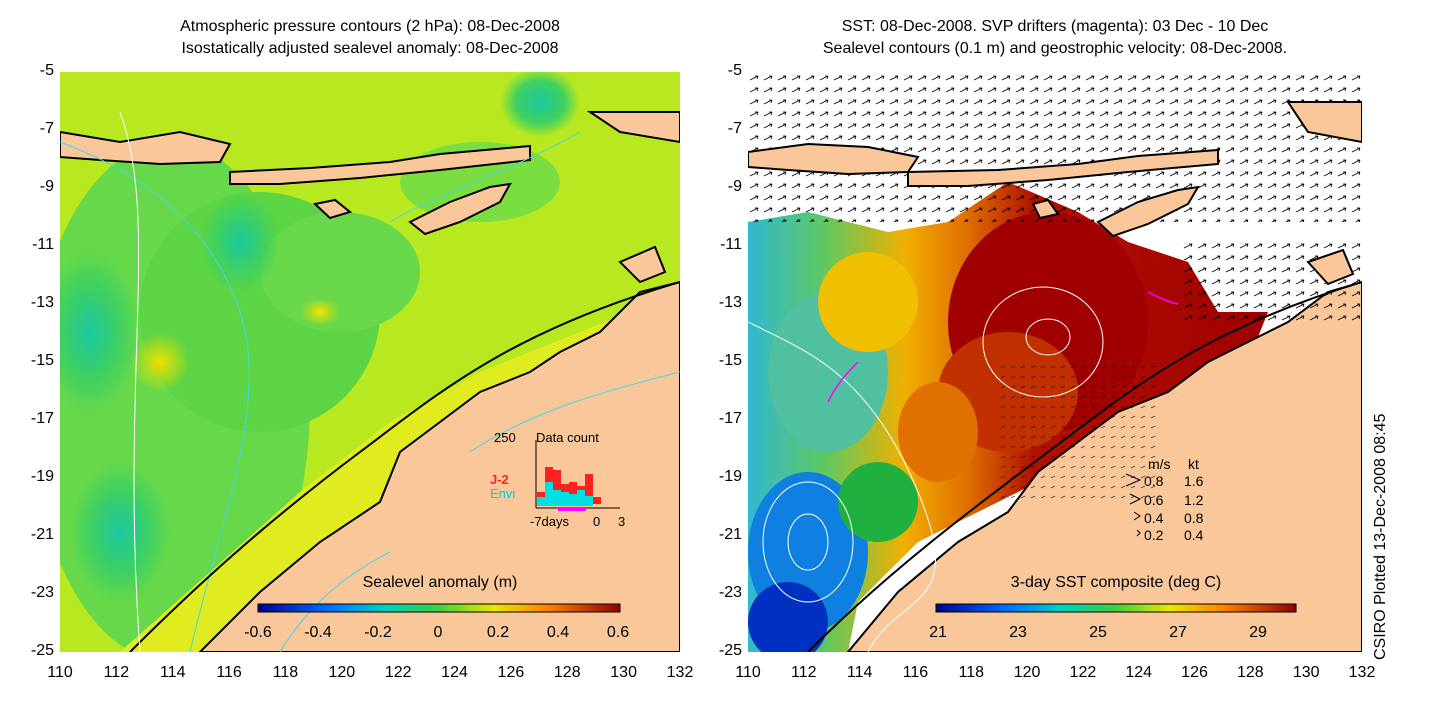 The image size is (1440, 720). Describe the element at coordinates (503, 493) in the screenshot. I see `inset-series-envi: Envi` at that location.